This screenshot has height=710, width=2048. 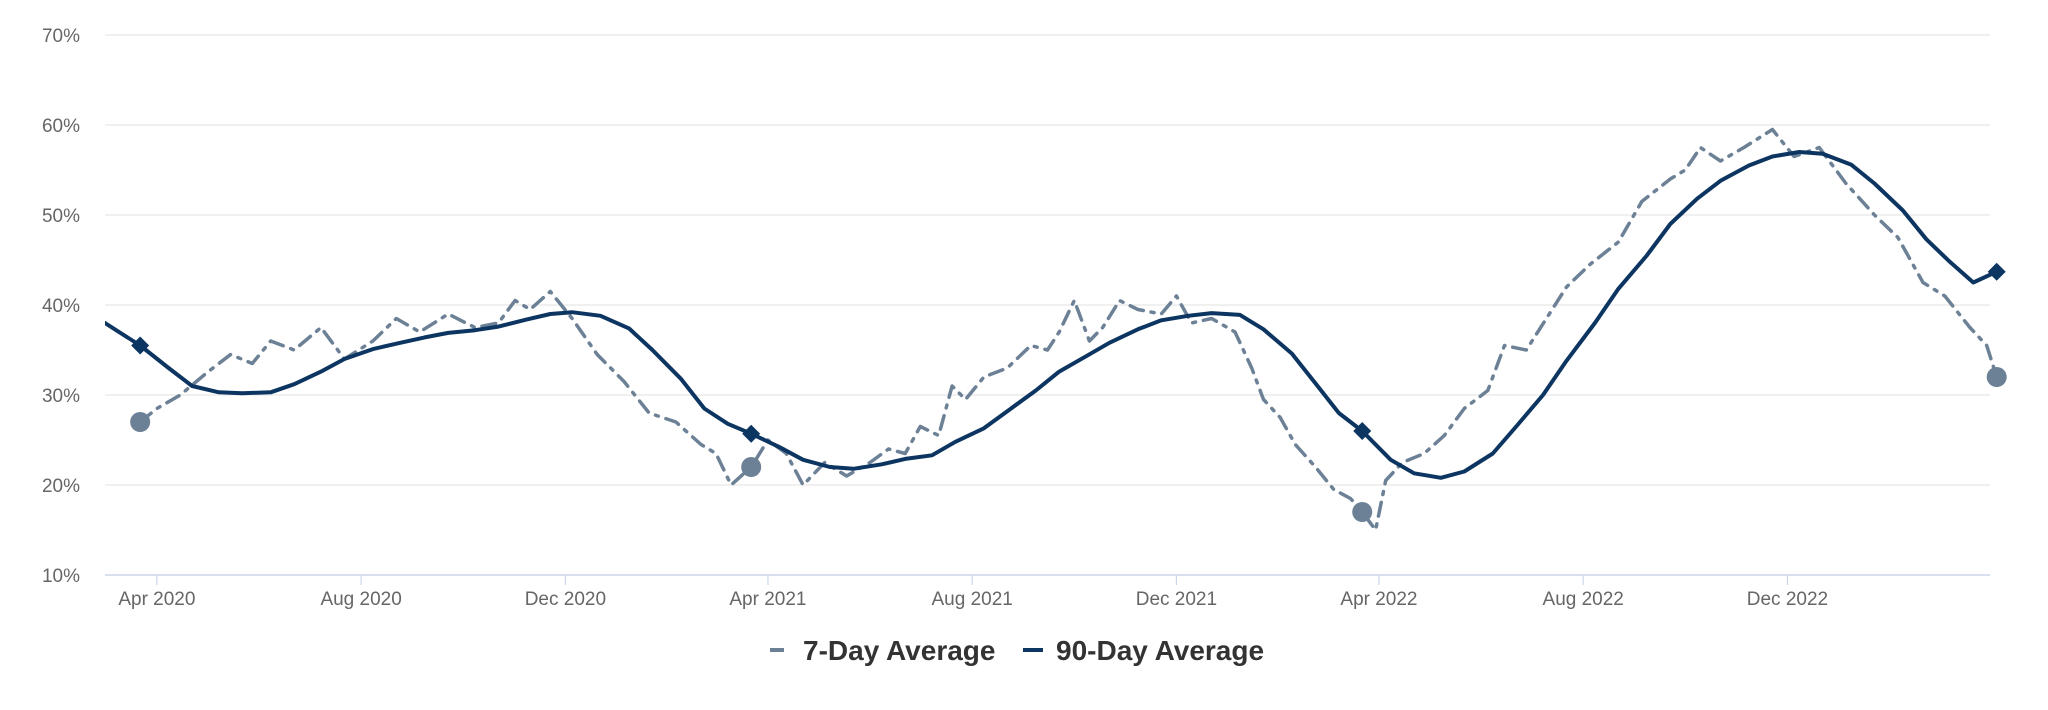 What do you see at coordinates (565, 599) in the screenshot?
I see `x-tick-label: Dec 2020` at bounding box center [565, 599].